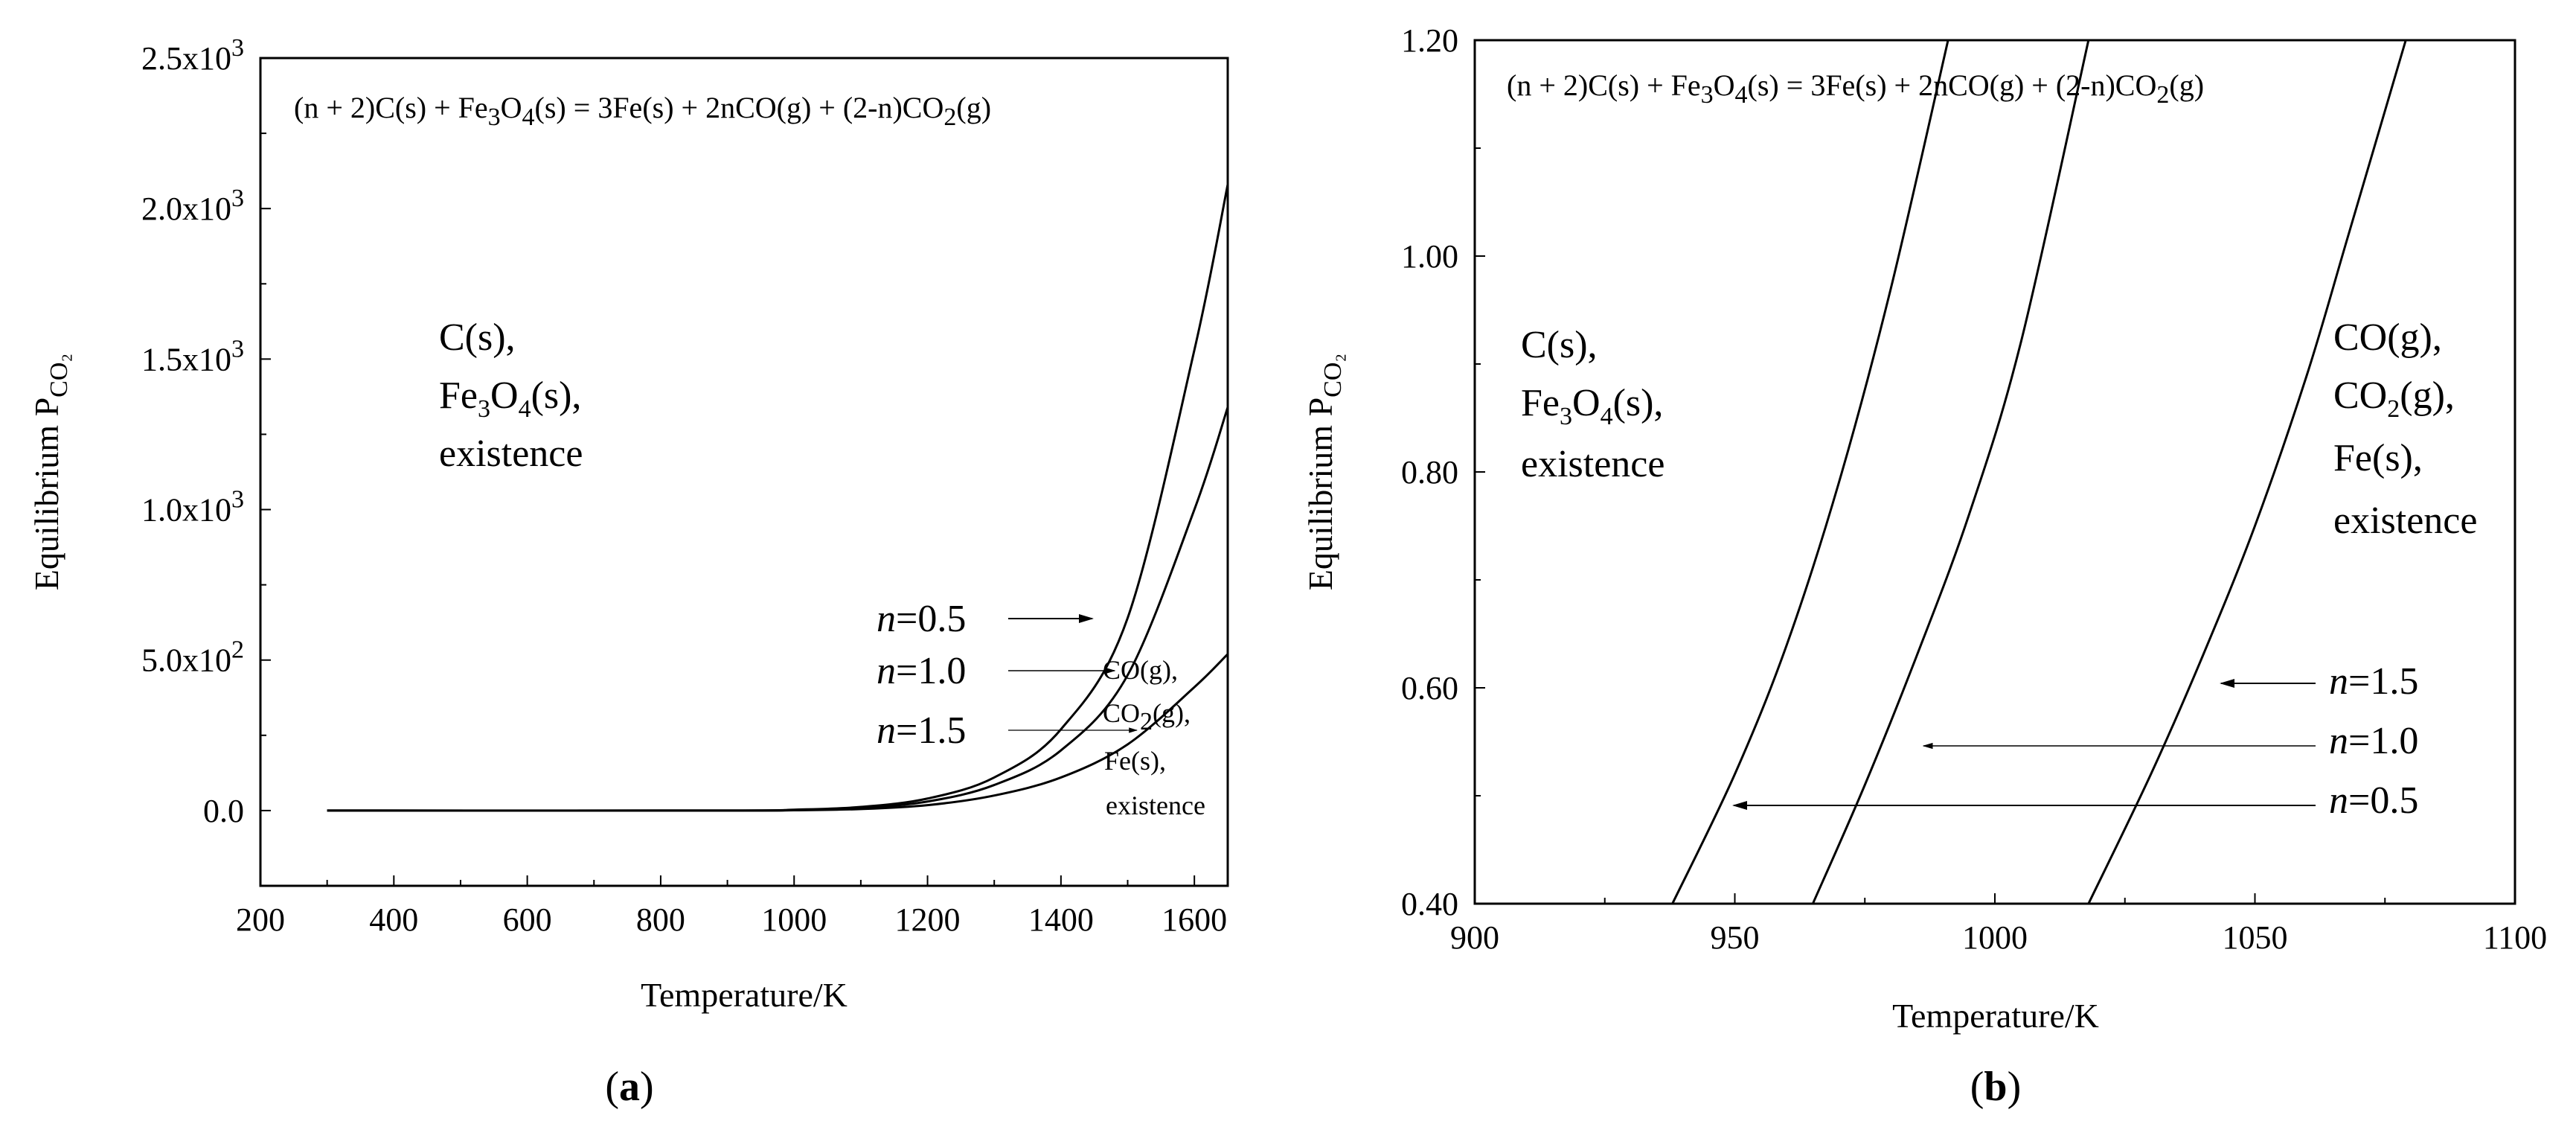 The image size is (2576, 1127). I want to click on panel-b-x-tick-label: 1000, so click(1995, 937).